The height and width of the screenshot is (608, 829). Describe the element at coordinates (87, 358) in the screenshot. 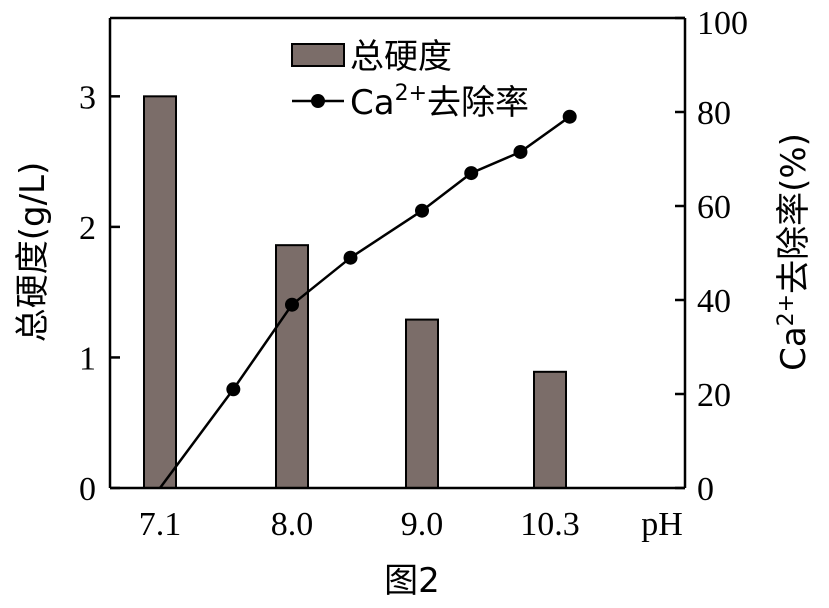

I see `left-tick-label: 1` at that location.